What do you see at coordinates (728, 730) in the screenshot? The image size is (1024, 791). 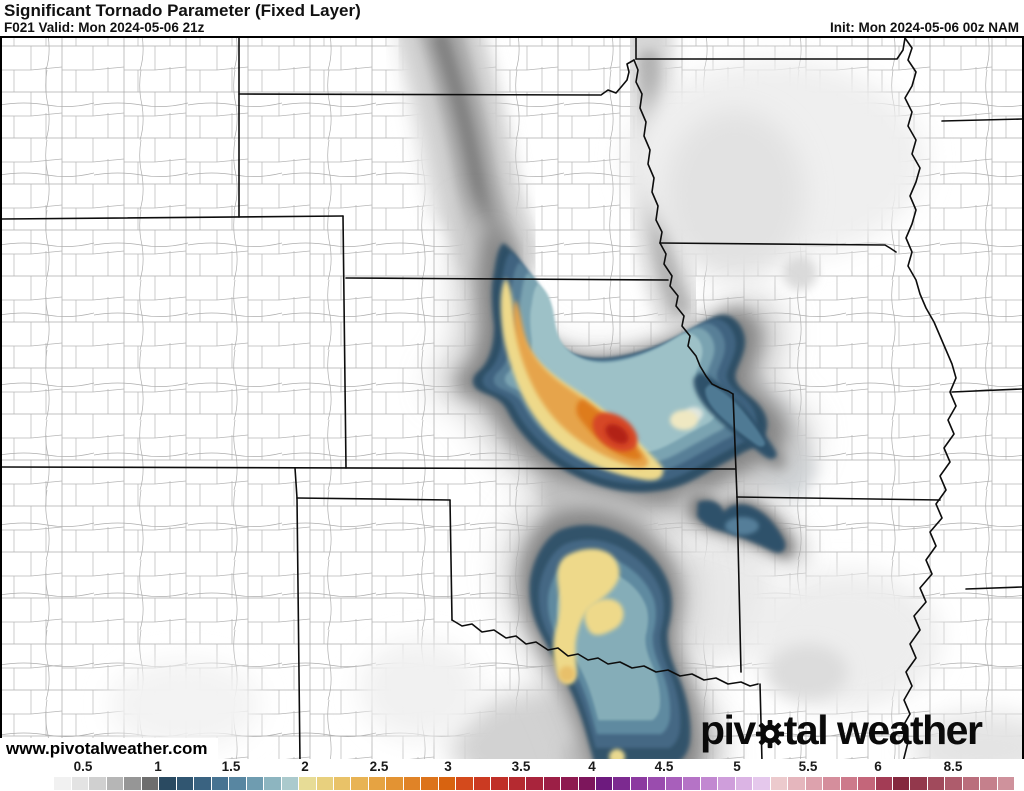 I see `logo-text-left: piv` at bounding box center [728, 730].